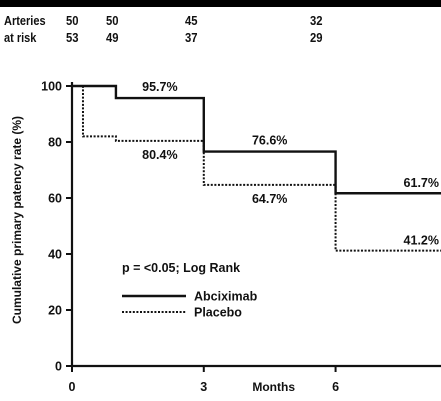 The height and width of the screenshot is (401, 441). What do you see at coordinates (191, 21) in the screenshot?
I see `risk-value-abciximab-3: 45` at bounding box center [191, 21].